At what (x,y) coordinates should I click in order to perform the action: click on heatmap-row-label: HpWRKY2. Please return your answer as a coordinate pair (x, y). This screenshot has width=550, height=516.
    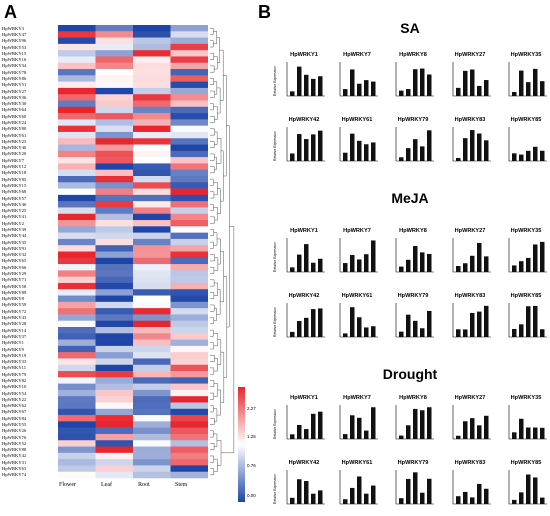
    Looking at the image, I should click on (13, 223).